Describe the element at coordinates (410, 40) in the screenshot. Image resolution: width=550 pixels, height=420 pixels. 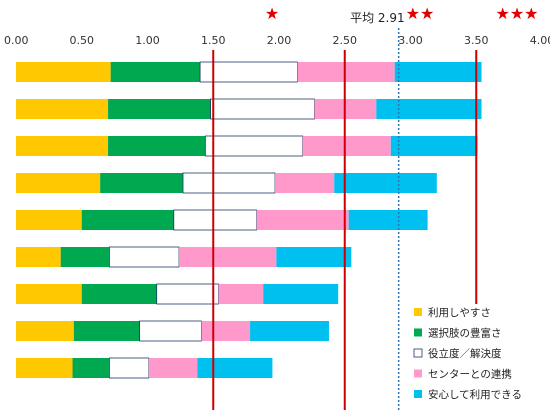
I see `x-tick-label: 3.00` at that location.